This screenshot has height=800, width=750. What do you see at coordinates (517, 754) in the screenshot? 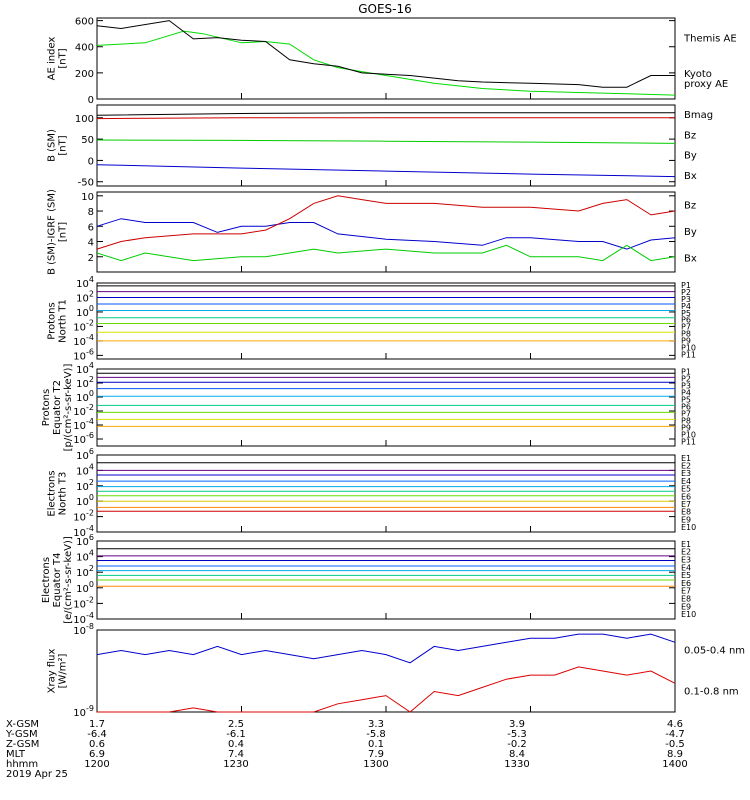
I see `footer-value: 8.4` at bounding box center [517, 754].